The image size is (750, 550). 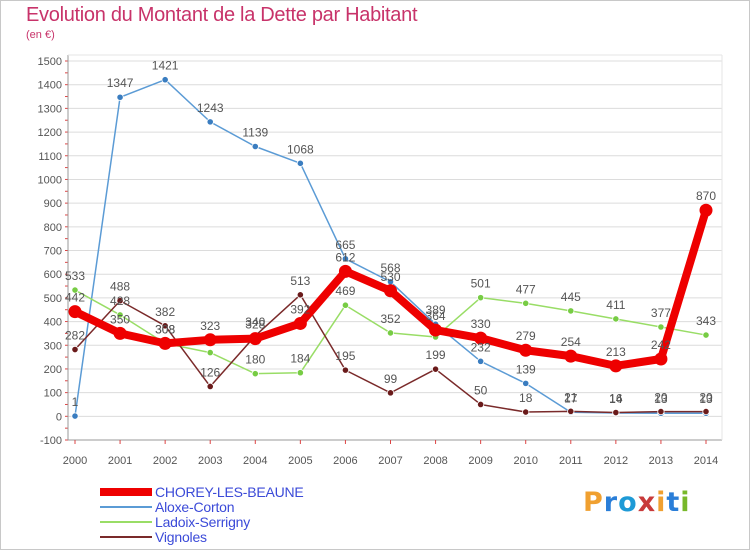 What do you see at coordinates (75, 402) in the screenshot?
I see `data-label-aloxe-corton: 1` at bounding box center [75, 402].